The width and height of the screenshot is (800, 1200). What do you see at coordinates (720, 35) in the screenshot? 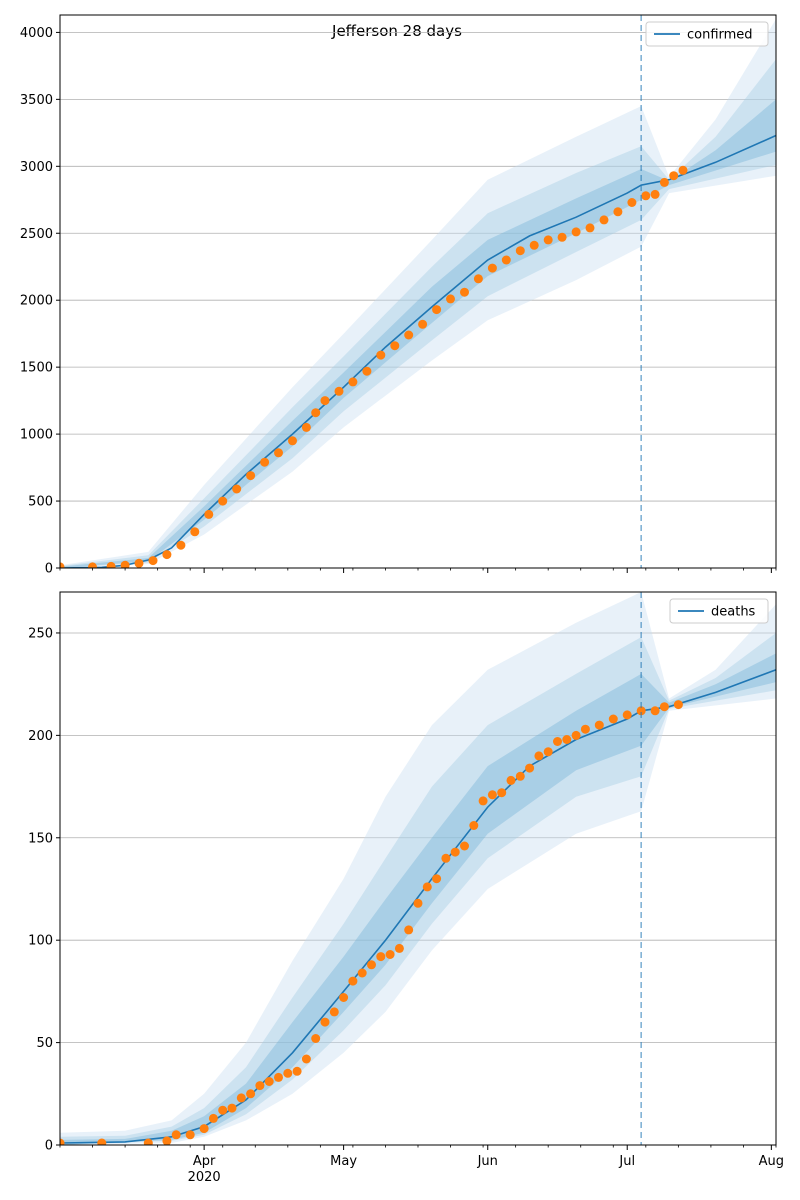
I see `legend-label: confirmed` at bounding box center [720, 35].